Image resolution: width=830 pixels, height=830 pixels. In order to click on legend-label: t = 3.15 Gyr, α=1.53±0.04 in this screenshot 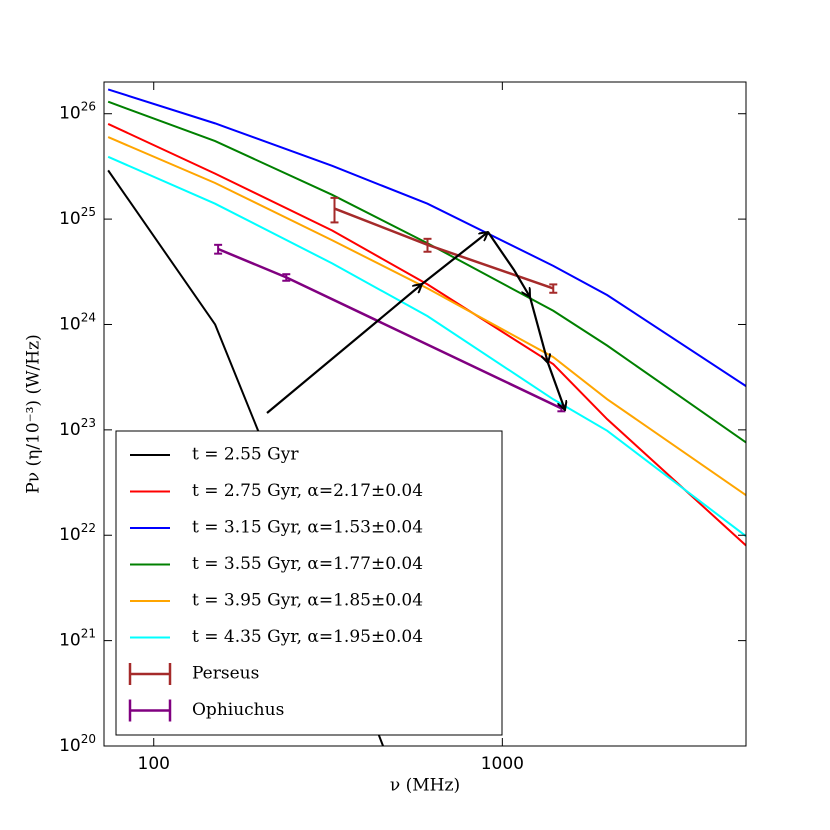, I will do `click(307, 528)`.